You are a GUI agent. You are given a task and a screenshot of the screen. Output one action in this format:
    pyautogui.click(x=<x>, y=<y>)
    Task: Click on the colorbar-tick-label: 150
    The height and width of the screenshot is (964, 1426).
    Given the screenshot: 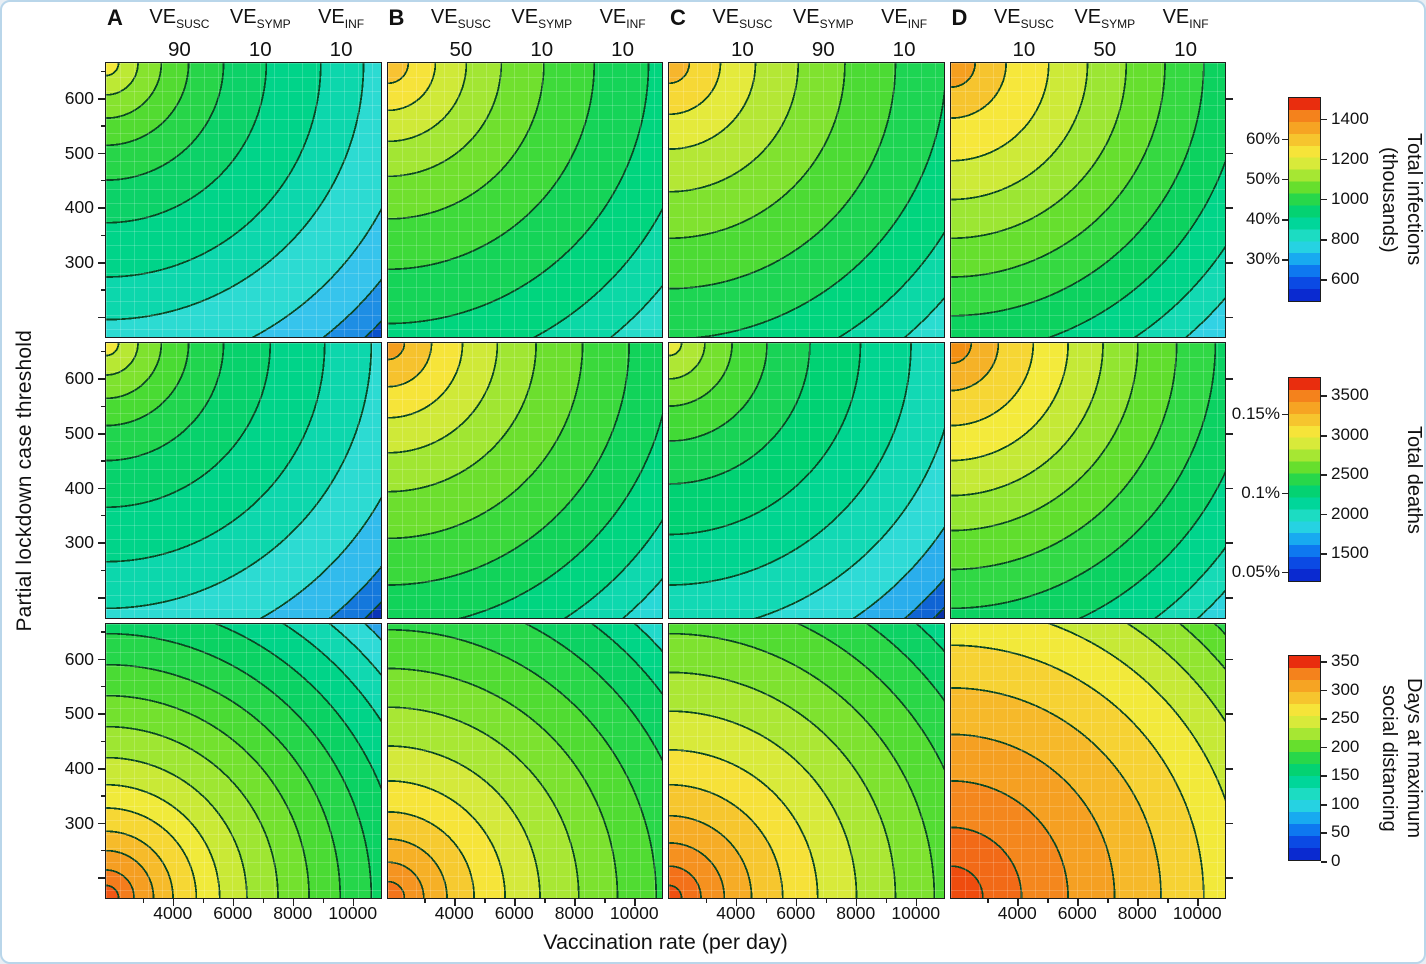 What is the action you would take?
    pyautogui.click(x=1345, y=775)
    